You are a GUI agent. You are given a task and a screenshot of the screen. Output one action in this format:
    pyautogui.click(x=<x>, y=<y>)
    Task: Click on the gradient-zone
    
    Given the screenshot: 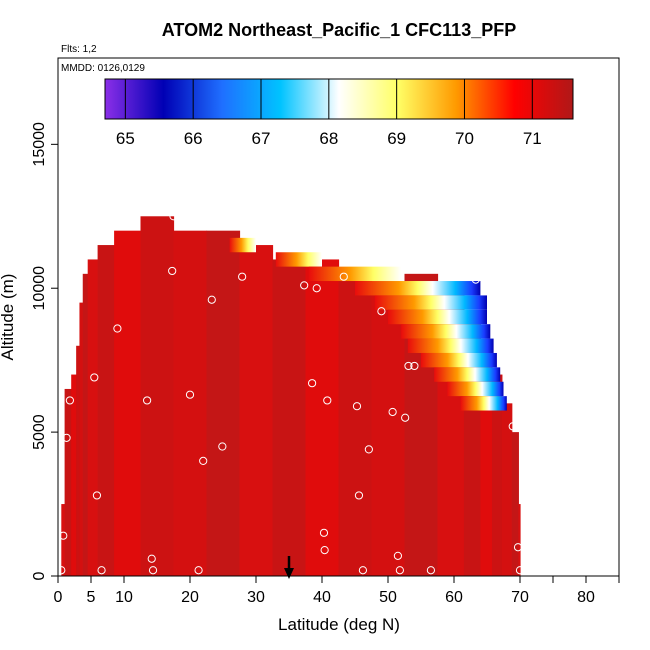 What is the action you would take?
    pyautogui.click(x=368, y=324)
    